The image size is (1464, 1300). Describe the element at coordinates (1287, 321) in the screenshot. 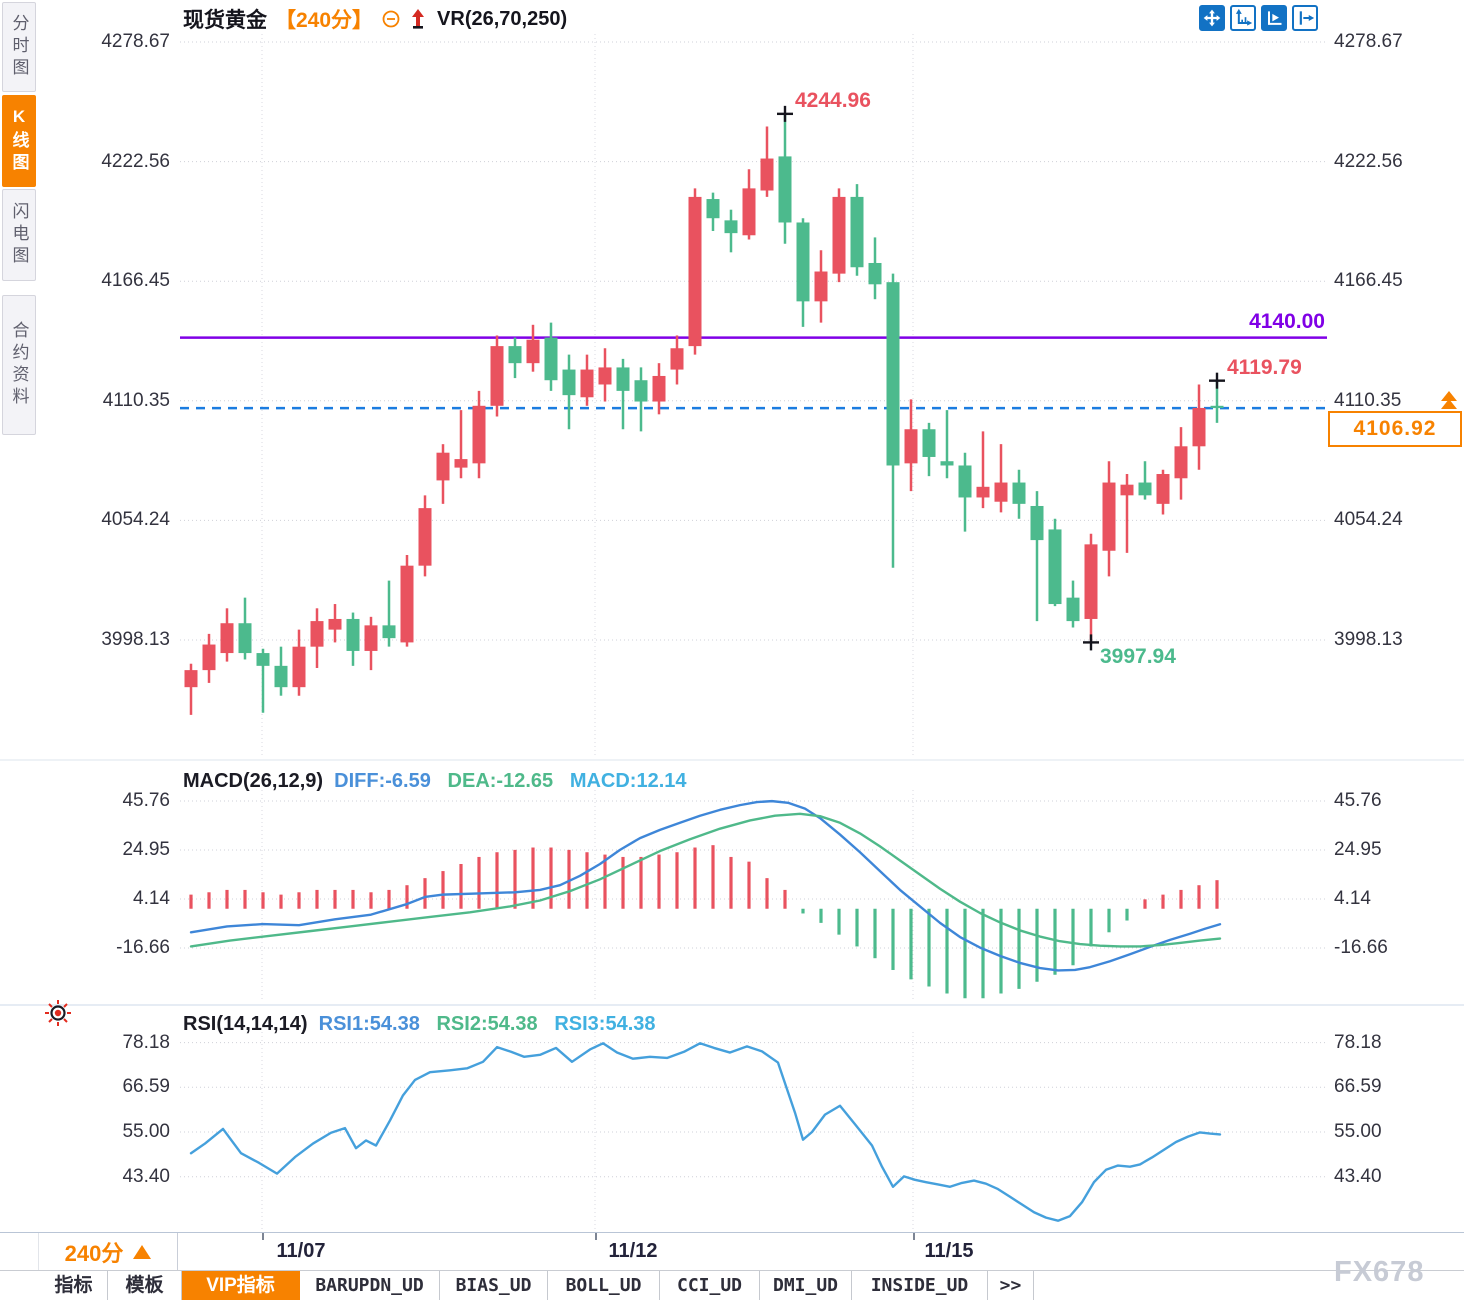

I see `hline-level-label: 4140.00` at that location.